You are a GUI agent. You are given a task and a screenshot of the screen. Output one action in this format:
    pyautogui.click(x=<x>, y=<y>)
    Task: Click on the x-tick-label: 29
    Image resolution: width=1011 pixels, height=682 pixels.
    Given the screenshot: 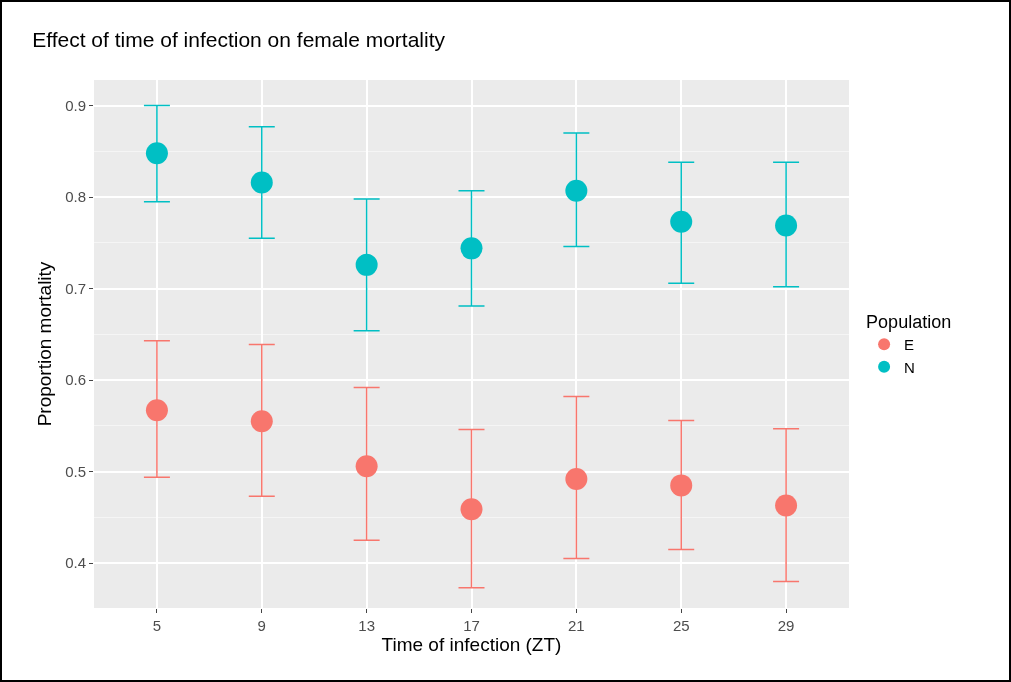 What is the action you would take?
    pyautogui.click(x=786, y=625)
    